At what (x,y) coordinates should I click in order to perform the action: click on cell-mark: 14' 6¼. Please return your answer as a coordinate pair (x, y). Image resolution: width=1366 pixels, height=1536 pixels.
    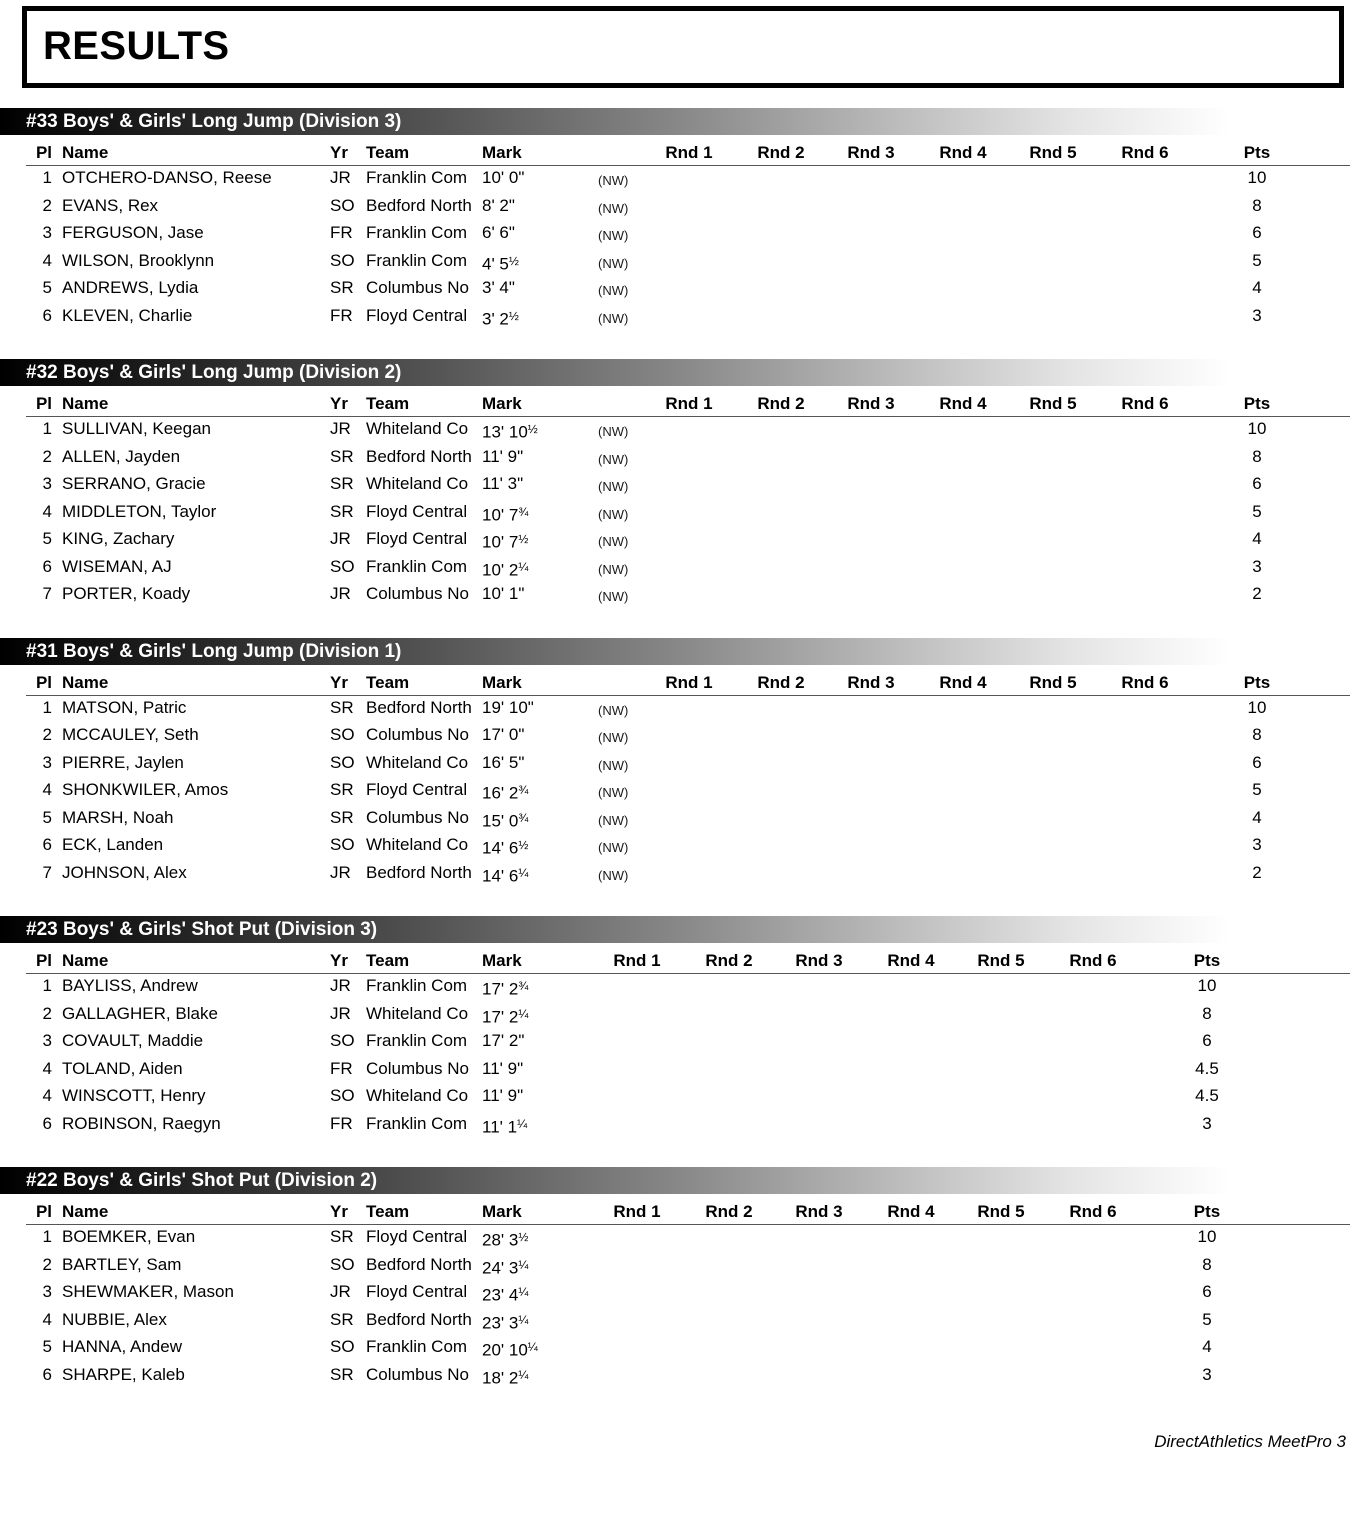
    Looking at the image, I should click on (505, 875).